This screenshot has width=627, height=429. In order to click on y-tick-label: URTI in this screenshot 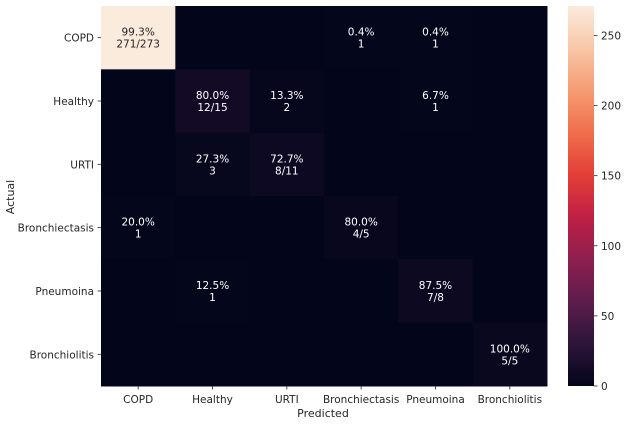, I will do `click(82, 165)`.